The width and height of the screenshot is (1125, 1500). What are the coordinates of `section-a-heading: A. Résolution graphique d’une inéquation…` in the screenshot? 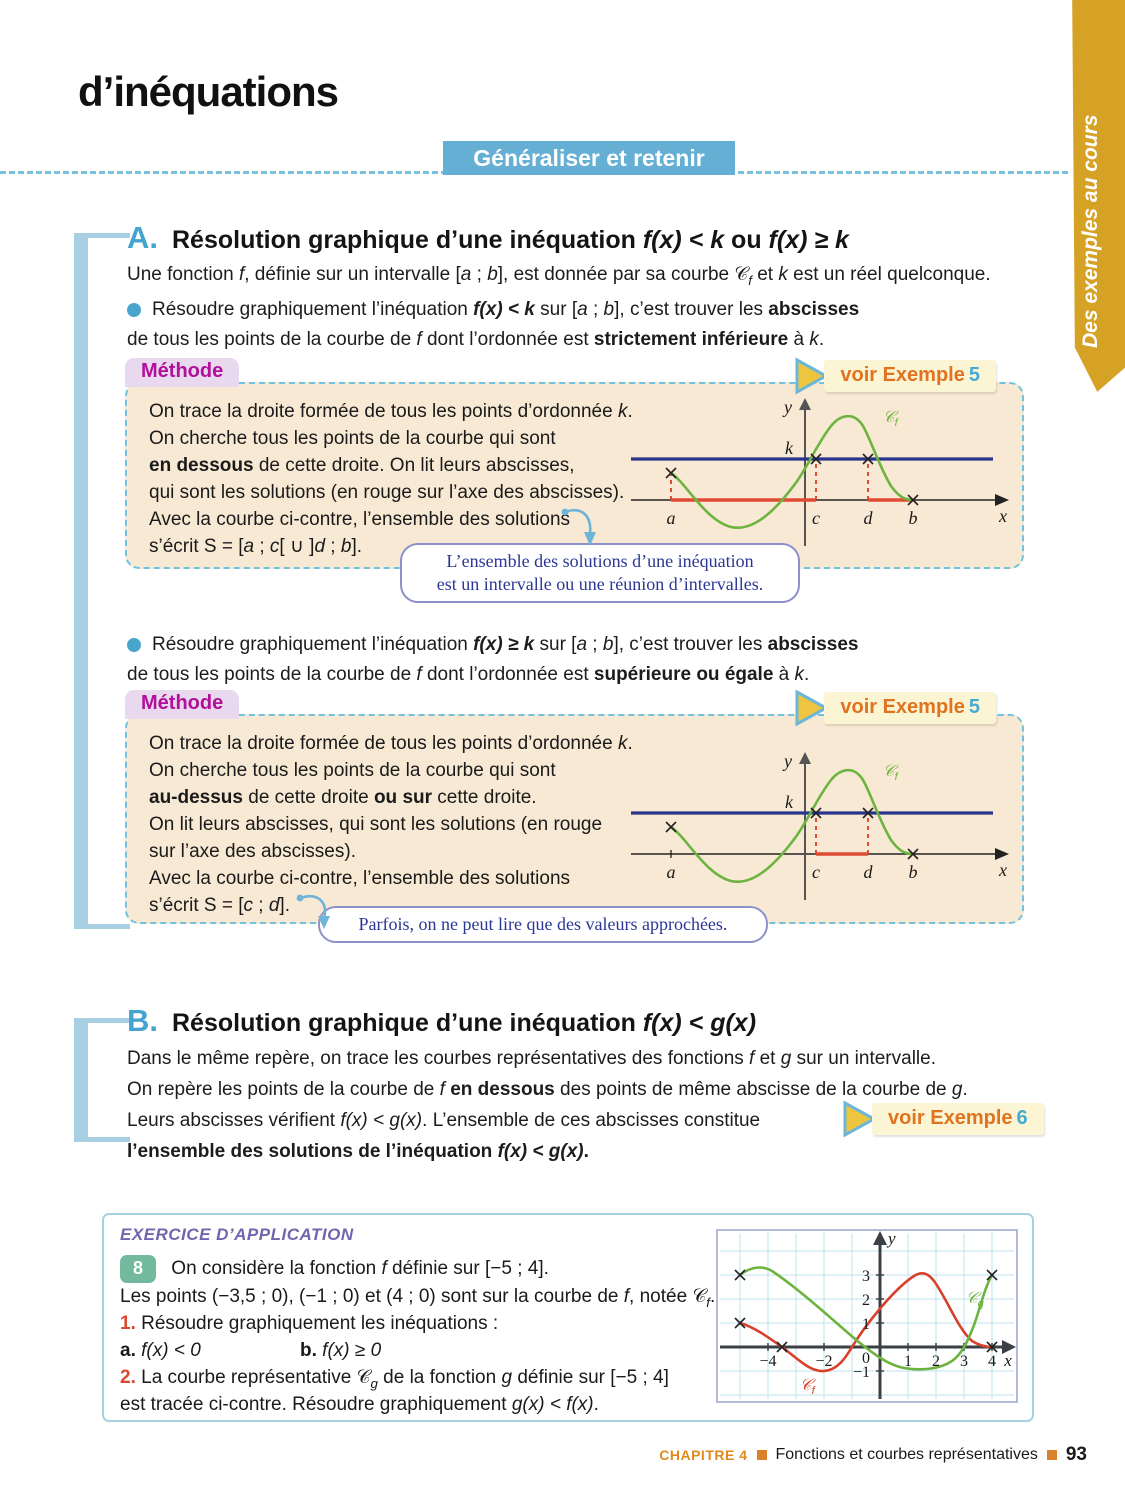 It's located at (488, 238).